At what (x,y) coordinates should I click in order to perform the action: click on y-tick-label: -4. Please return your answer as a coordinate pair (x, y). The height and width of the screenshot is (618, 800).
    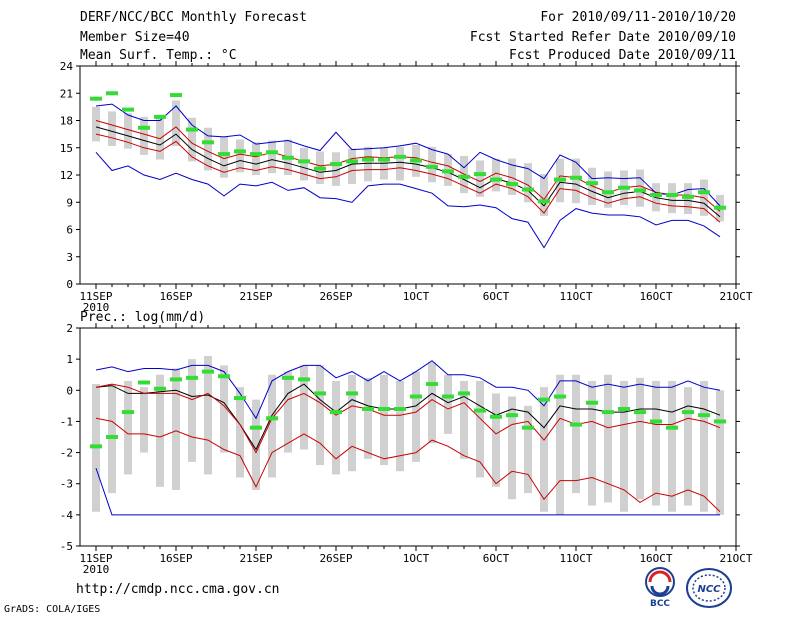
    Looking at the image, I should click on (67, 515).